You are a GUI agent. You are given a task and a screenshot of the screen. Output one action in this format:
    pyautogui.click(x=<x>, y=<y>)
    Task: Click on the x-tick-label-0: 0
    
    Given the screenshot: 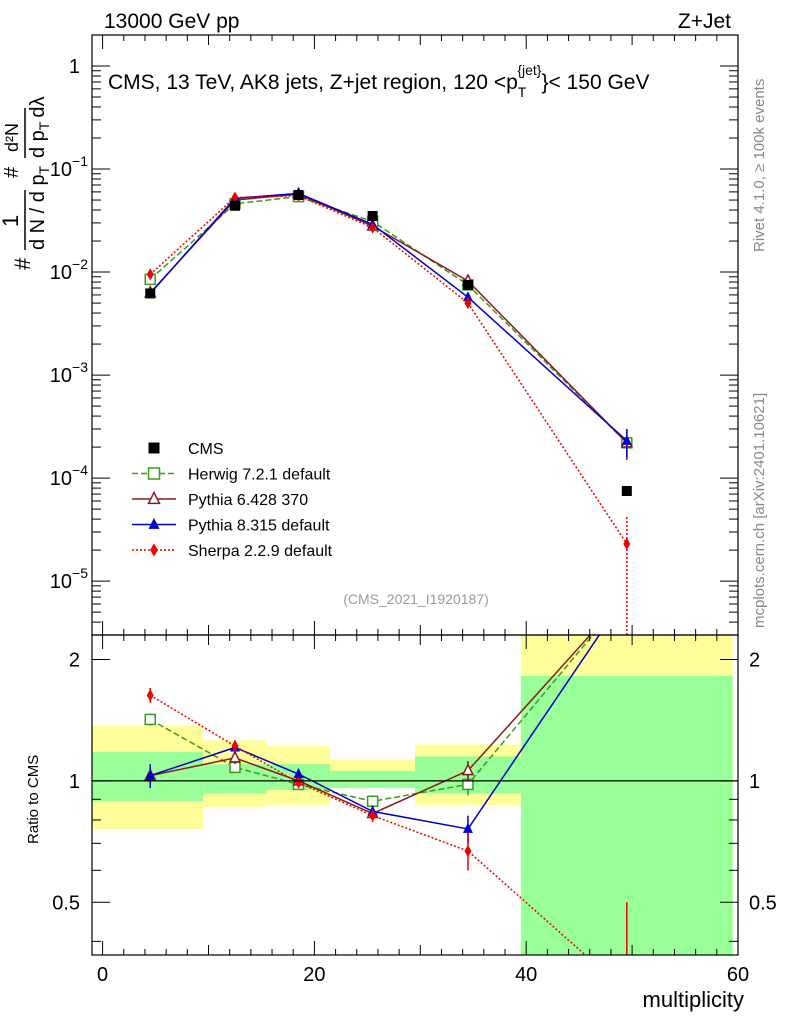 What is the action you would take?
    pyautogui.click(x=102, y=975)
    